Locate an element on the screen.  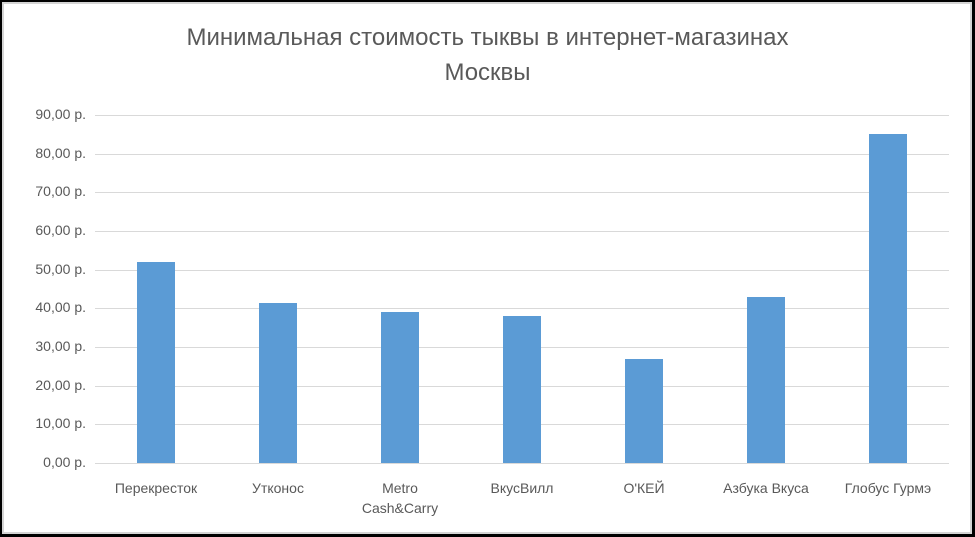
x-tick-label-line: Cash&Carry is located at coordinates (400, 508).